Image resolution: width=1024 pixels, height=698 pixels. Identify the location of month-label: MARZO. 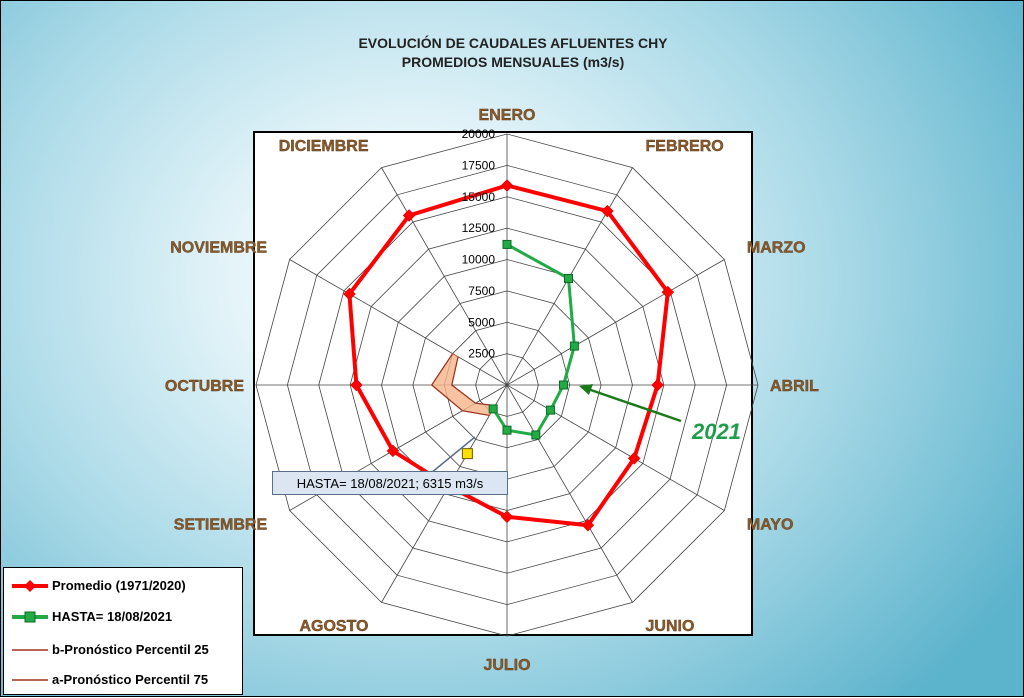
(776, 248).